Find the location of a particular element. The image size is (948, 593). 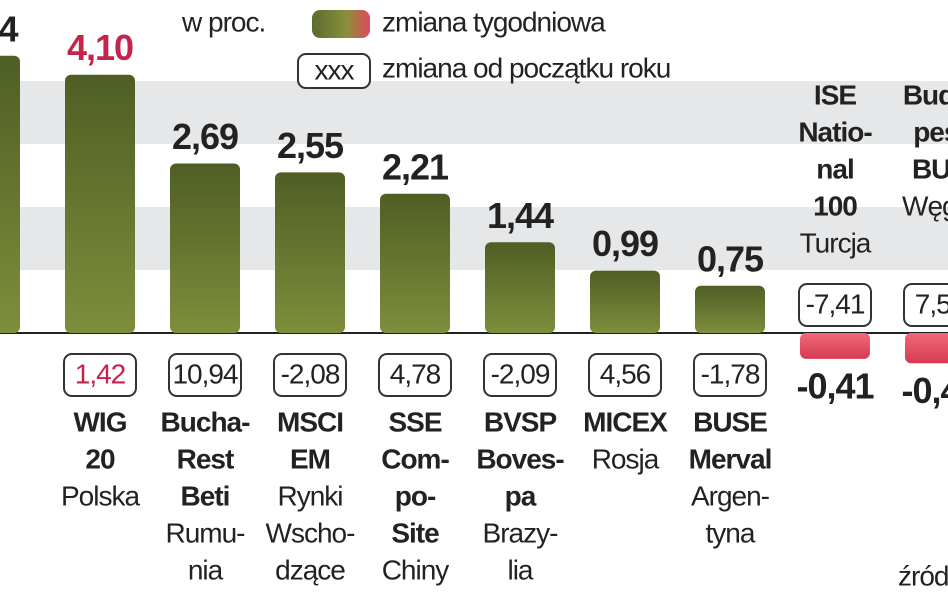

legend-box-text: xxx is located at coordinates (335, 69).